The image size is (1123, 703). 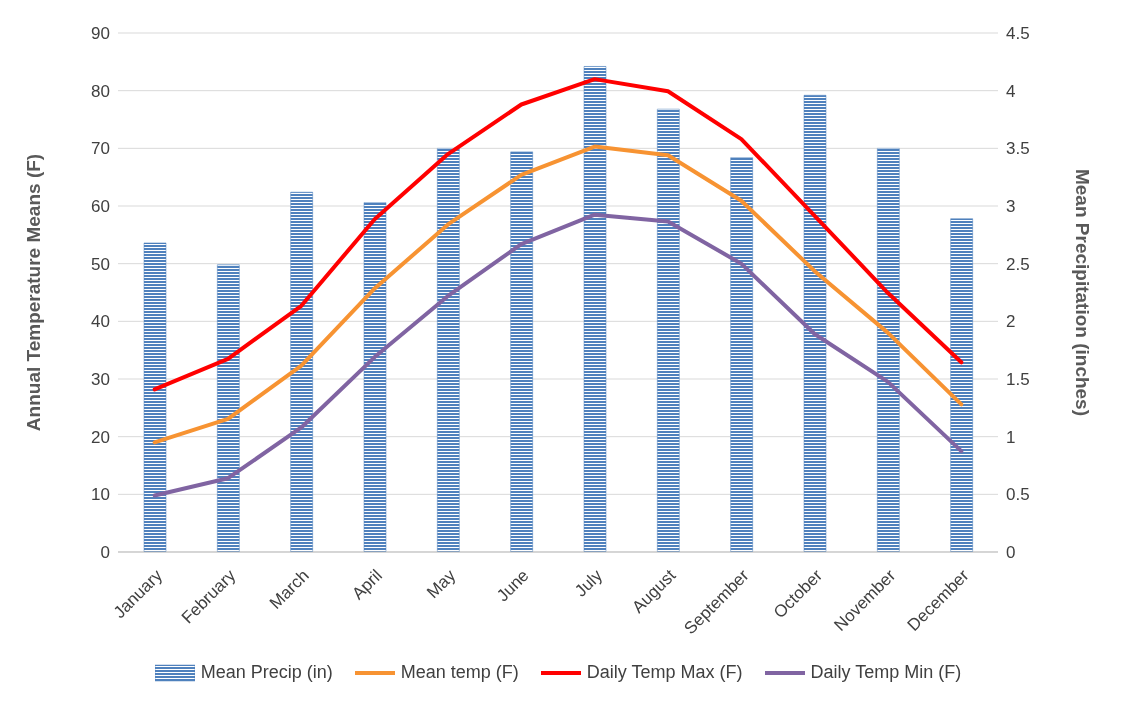 I want to click on y2-axis-title: Mean Precipitation (inches), so click(x=1083, y=292).